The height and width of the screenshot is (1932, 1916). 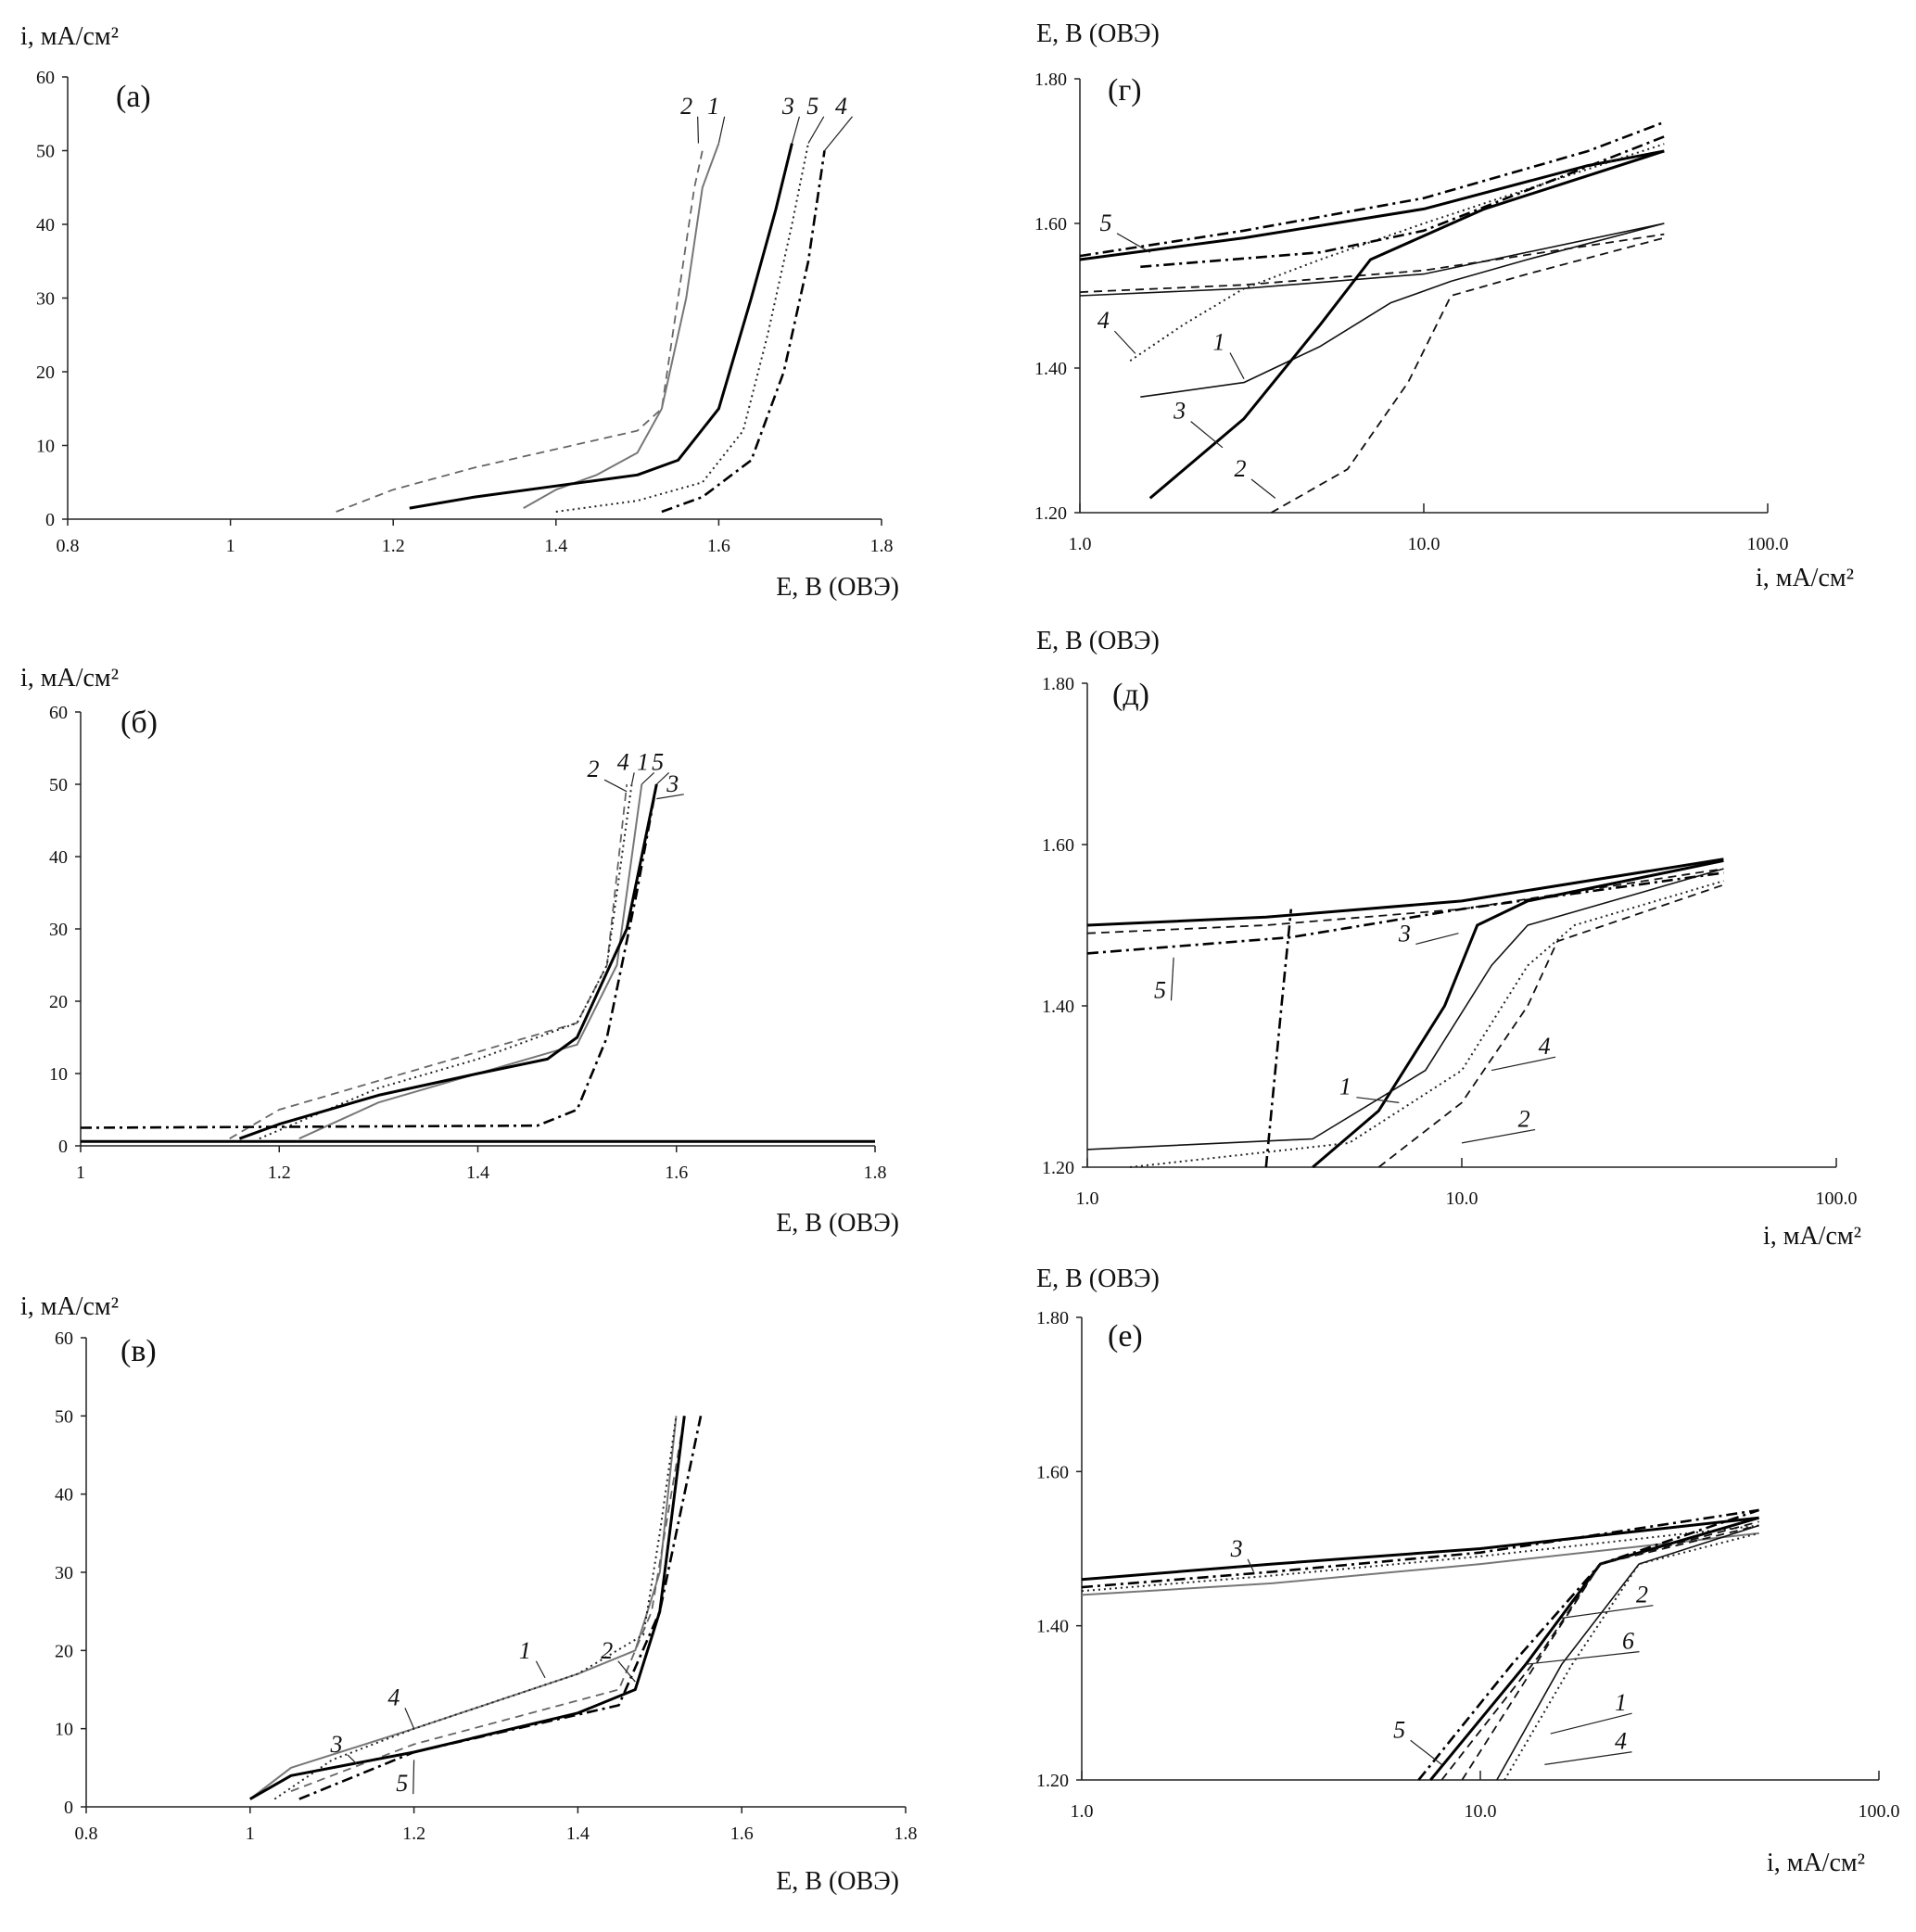 I want to click on x-tick-label: 10.0, so click(x=1481, y=1811).